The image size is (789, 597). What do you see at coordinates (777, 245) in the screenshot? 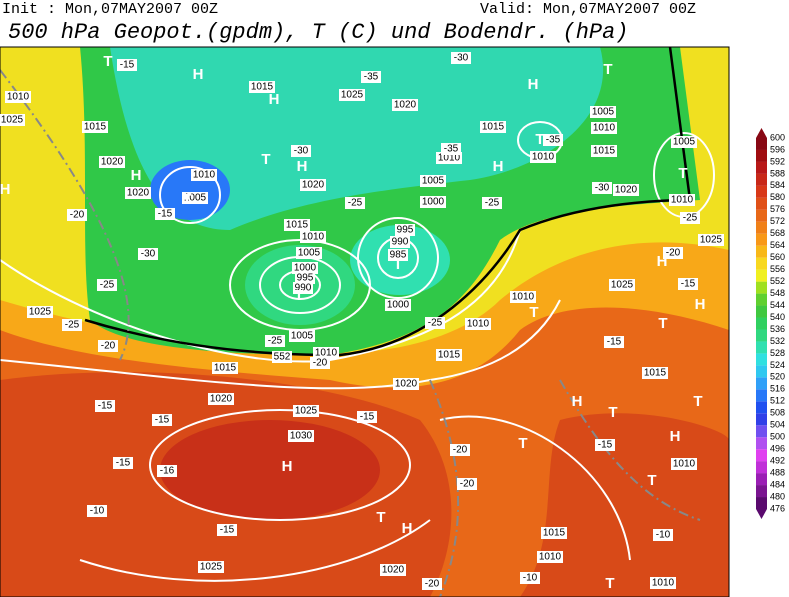
I see `colorbar-label: 564` at bounding box center [777, 245].